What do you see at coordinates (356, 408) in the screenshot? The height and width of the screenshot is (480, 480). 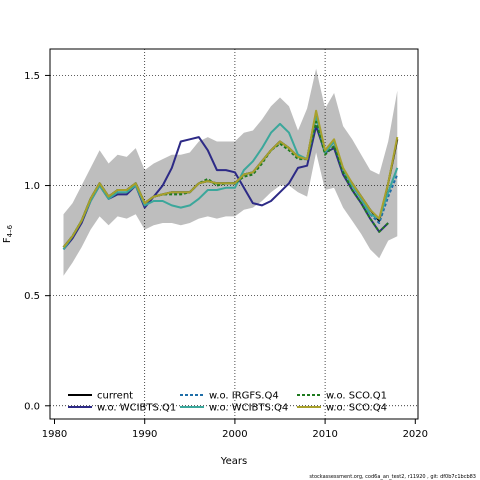 I see `legend-label-5: w.o. SCO.Q4` at bounding box center [356, 408].